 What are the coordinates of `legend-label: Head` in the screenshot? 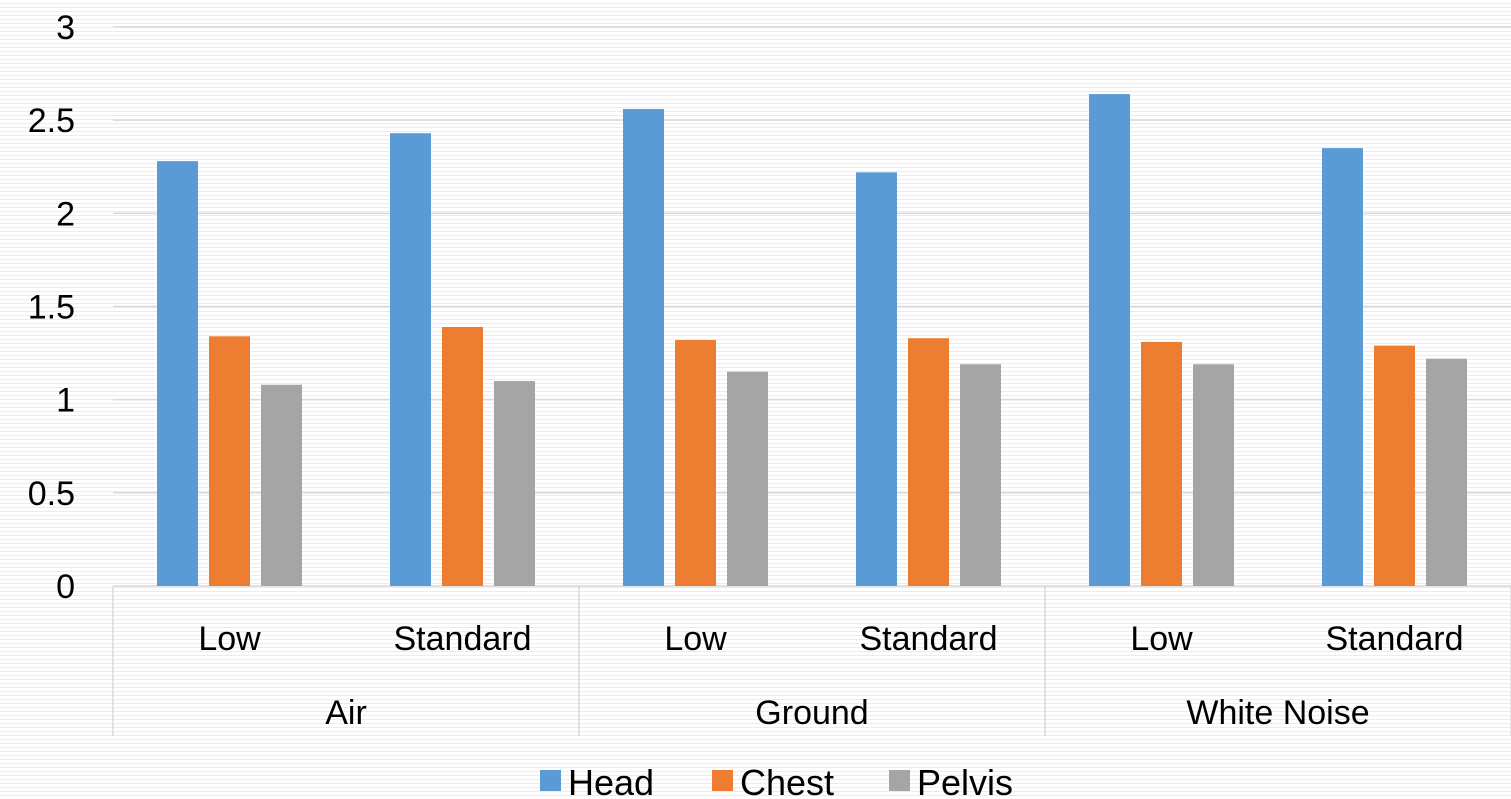 It's located at (611, 780).